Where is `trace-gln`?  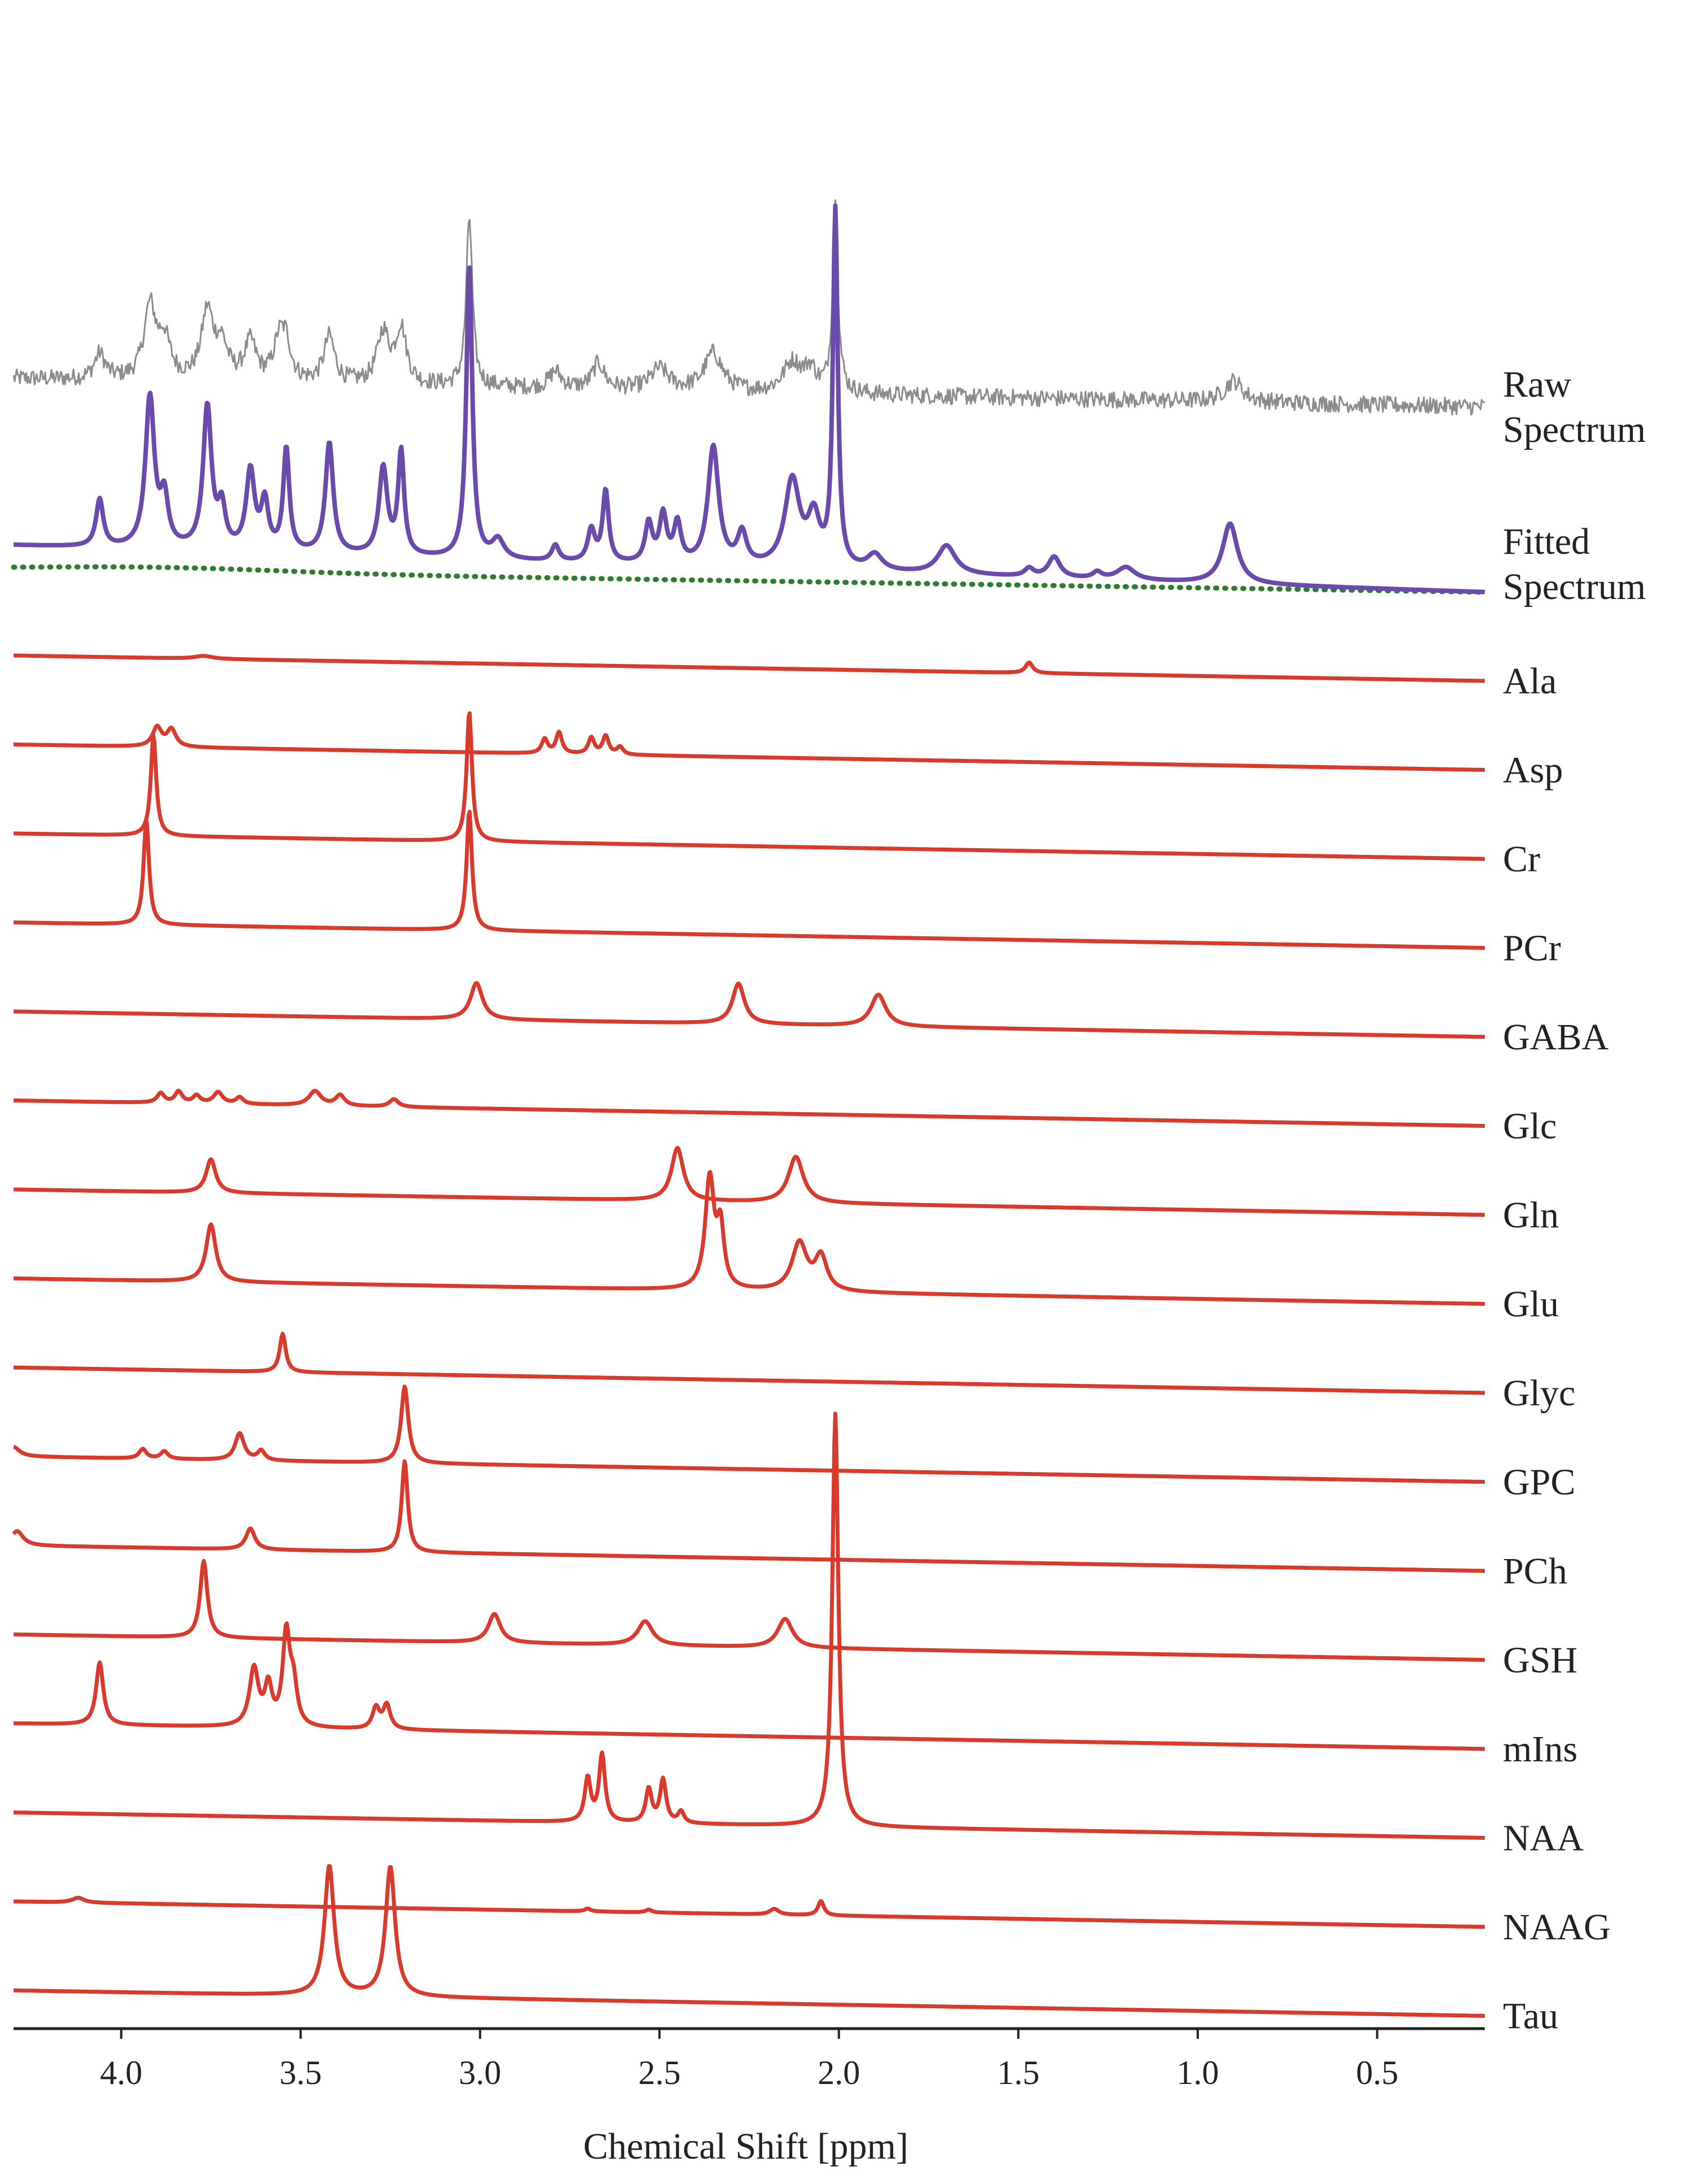
trace-gln is located at coordinates (749, 1181).